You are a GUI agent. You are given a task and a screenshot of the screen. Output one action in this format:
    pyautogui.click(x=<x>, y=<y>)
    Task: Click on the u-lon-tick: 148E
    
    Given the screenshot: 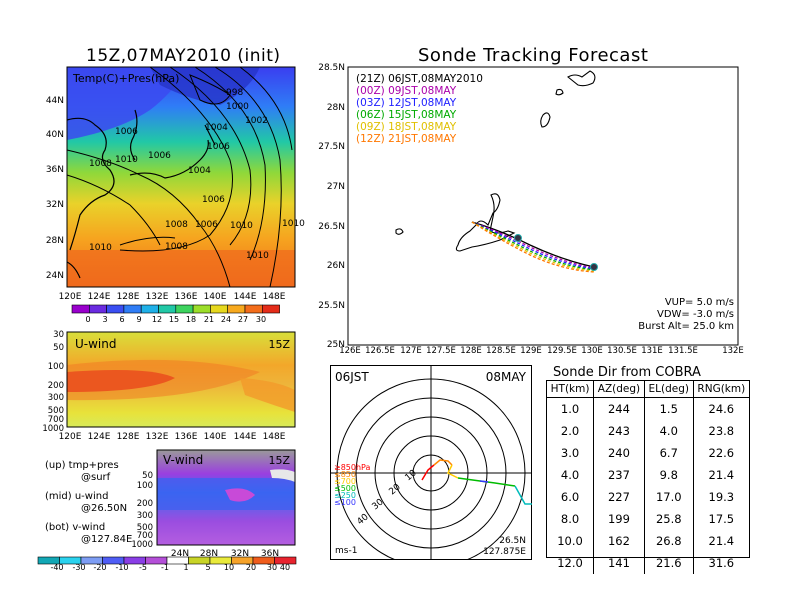 What is the action you would take?
    pyautogui.click(x=274, y=437)
    